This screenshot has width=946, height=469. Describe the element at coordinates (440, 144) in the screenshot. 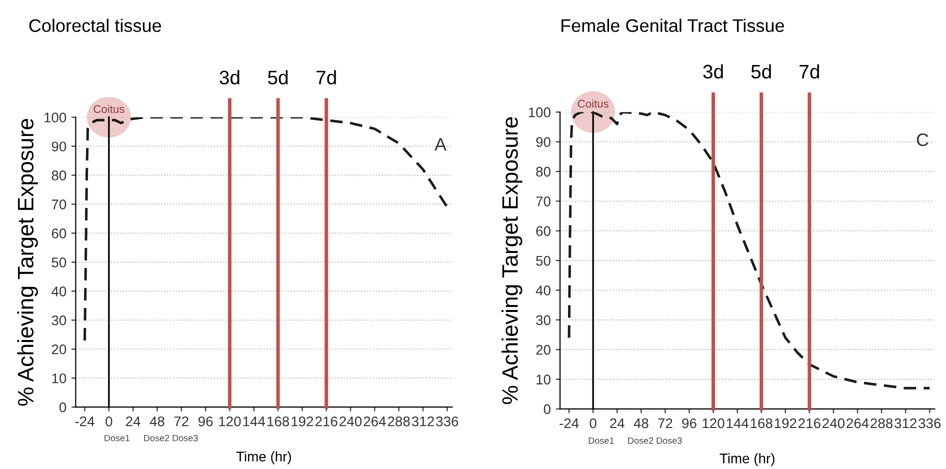

I see `annotation: A` at that location.